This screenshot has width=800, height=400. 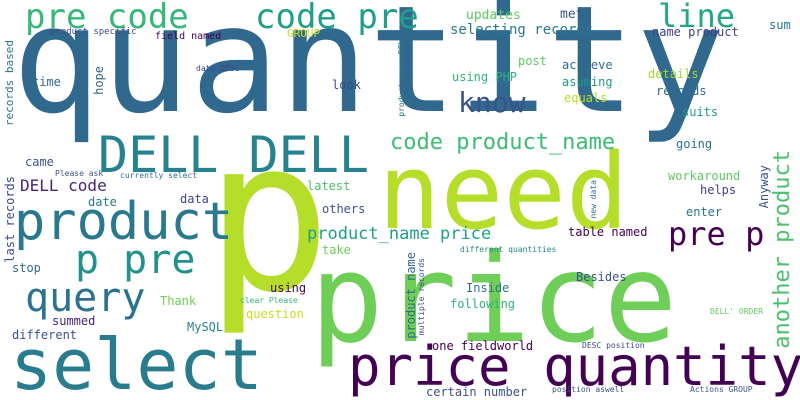 I want to click on word: last records, so click(x=10, y=219).